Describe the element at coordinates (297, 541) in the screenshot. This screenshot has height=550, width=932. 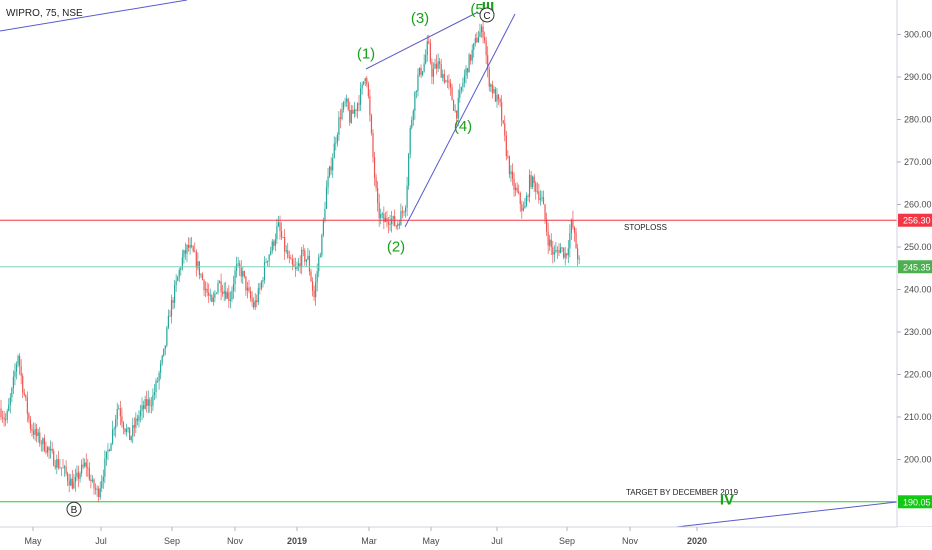
I see `x-tick-label: 2019` at that location.